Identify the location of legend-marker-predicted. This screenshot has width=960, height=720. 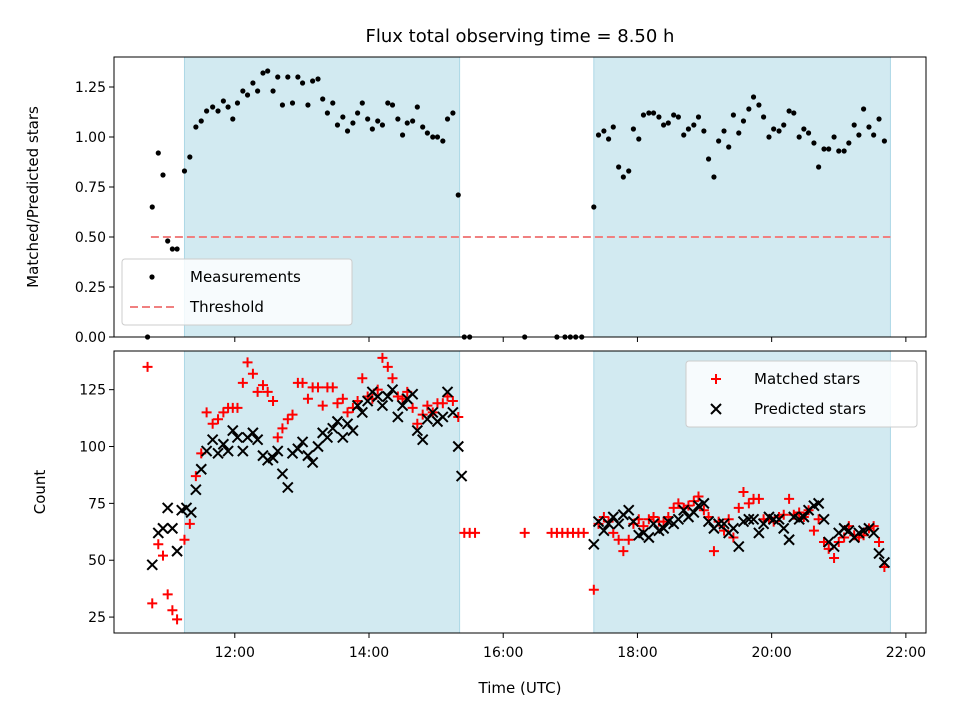
(716, 409).